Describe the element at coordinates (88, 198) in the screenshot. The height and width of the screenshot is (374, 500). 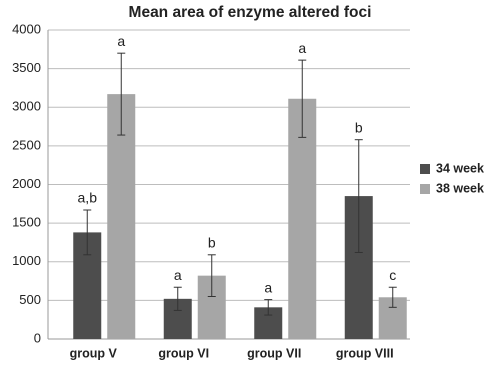
I see `significance-label: a,b` at that location.